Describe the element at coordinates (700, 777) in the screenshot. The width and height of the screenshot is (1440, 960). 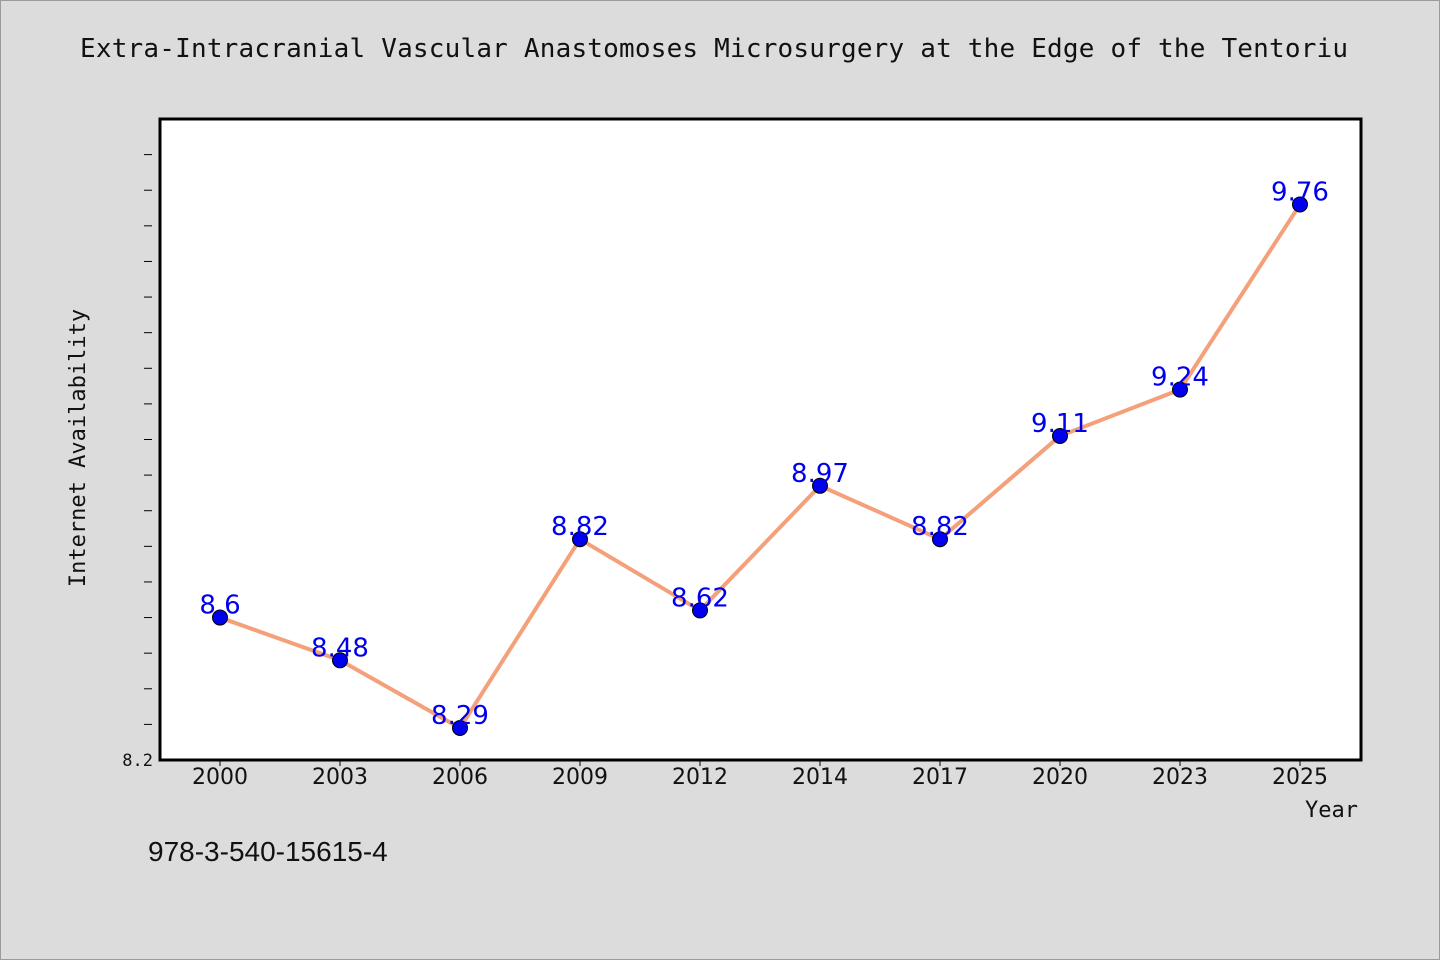
I see `x-tick-label: 2012` at that location.